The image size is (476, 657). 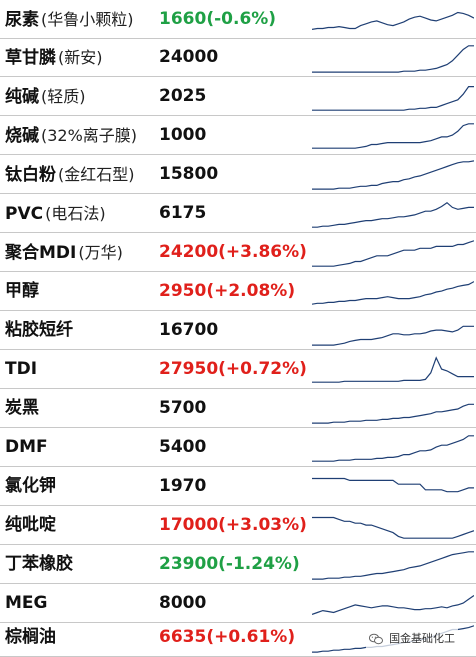 What do you see at coordinates (259, 564) in the screenshot?
I see `price-change: (-1.24%)` at bounding box center [259, 564].